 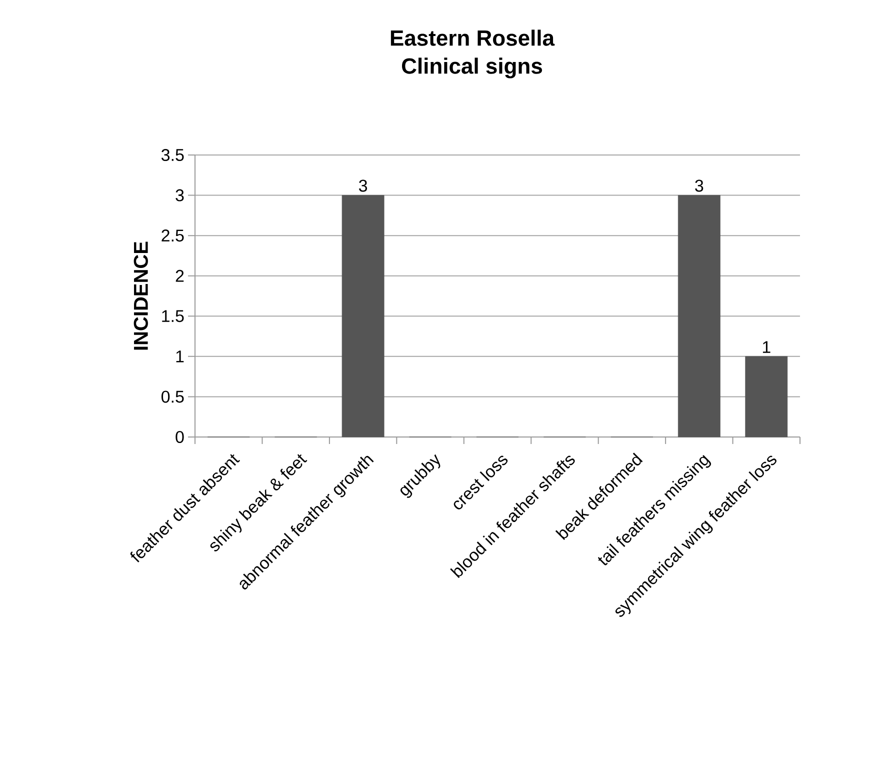 I want to click on y-tick-label: 1.5, so click(x=173, y=316).